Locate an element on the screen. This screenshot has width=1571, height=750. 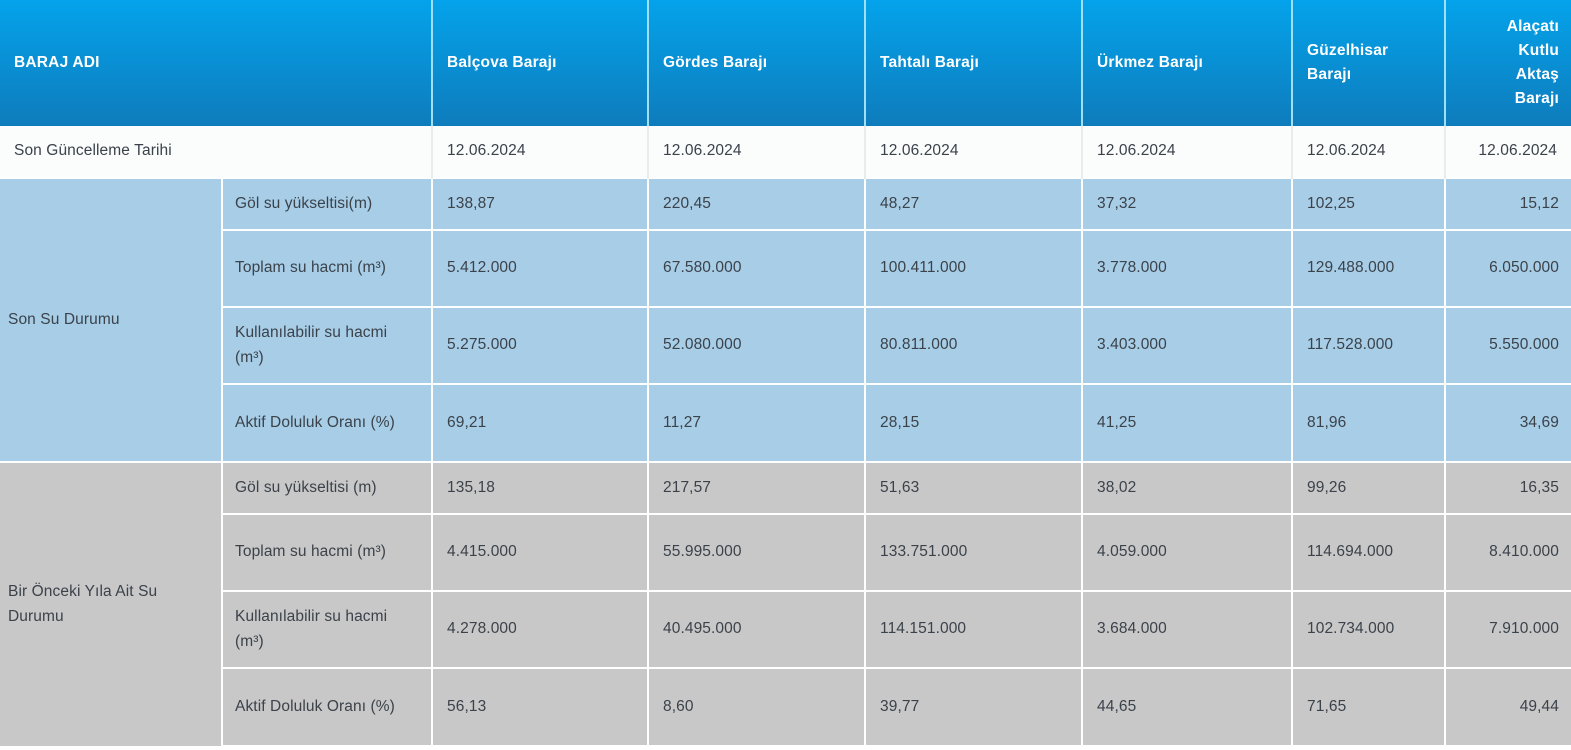
cell-value: 117.528.000 is located at coordinates (1368, 345).